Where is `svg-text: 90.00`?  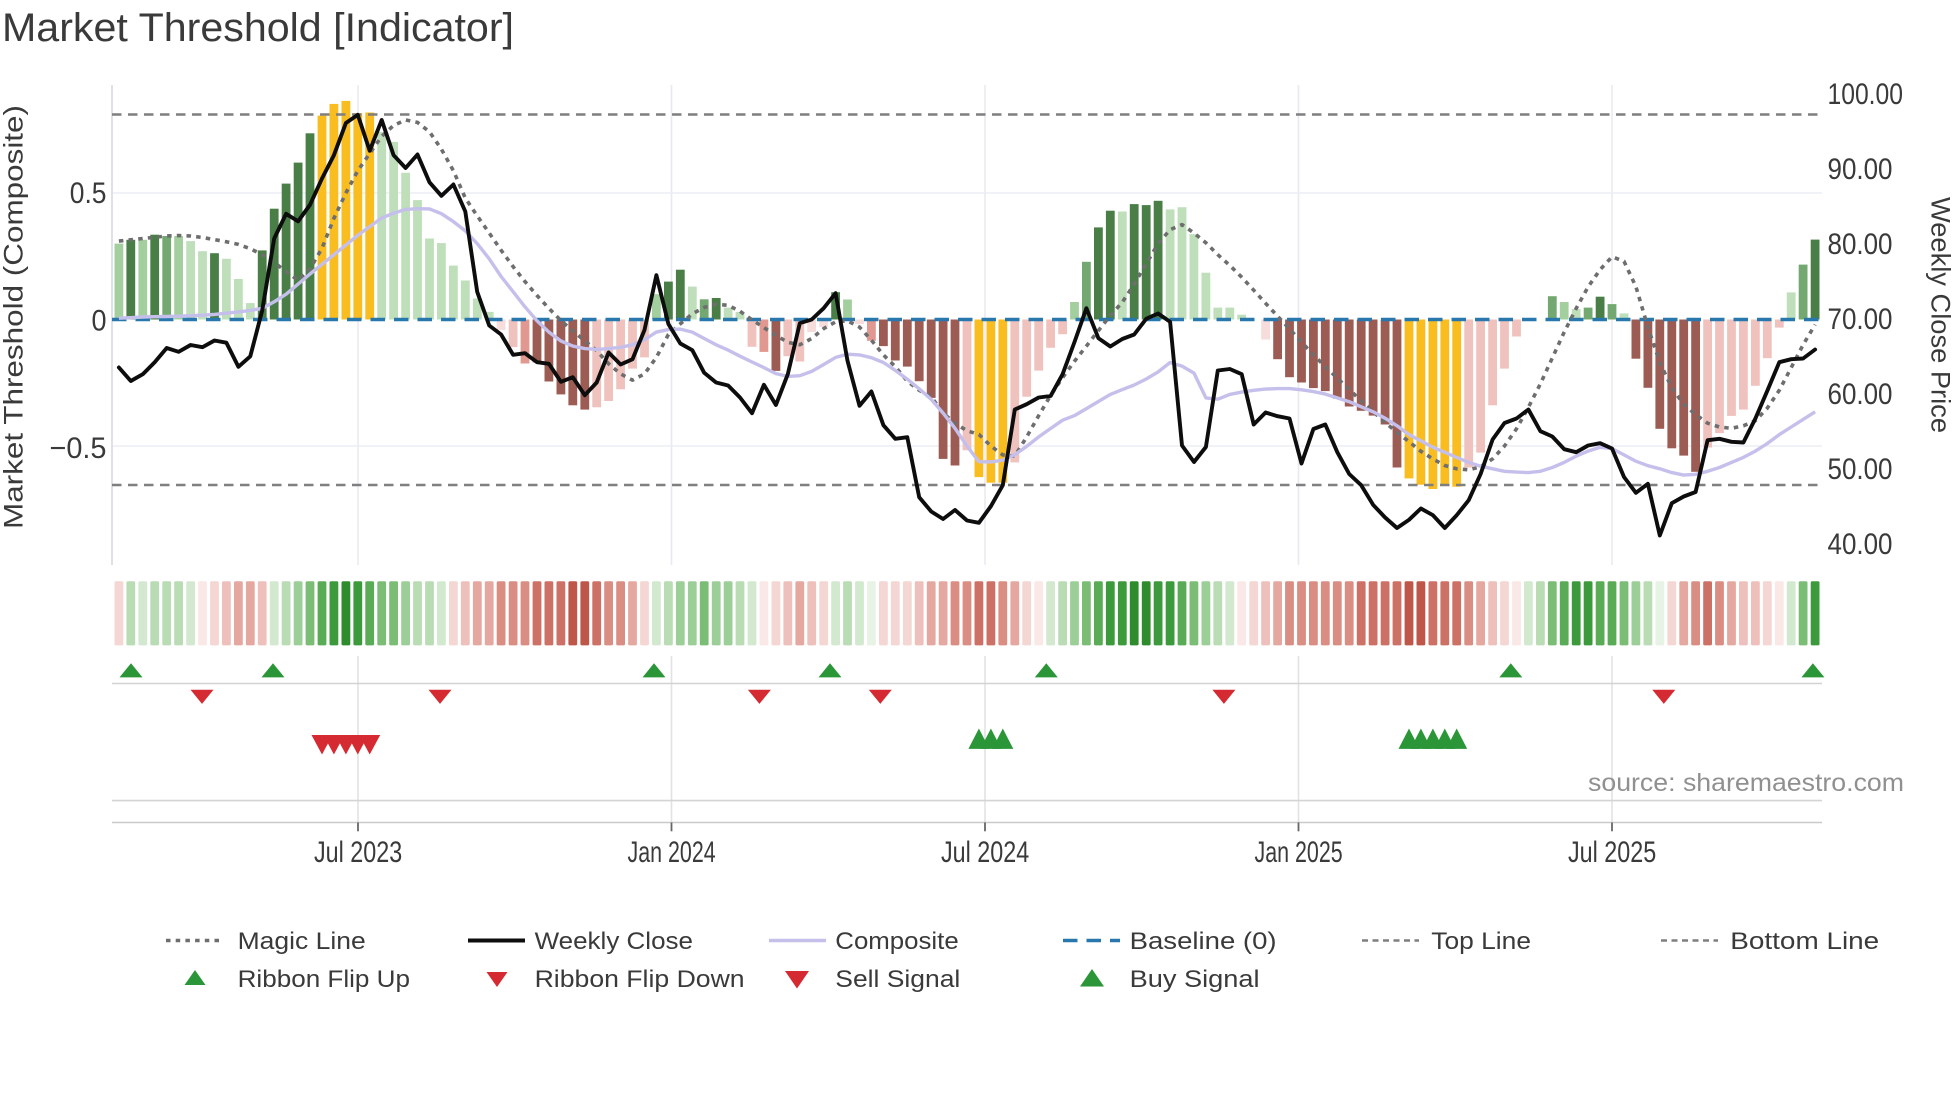 svg-text: 90.00 is located at coordinates (1860, 169).